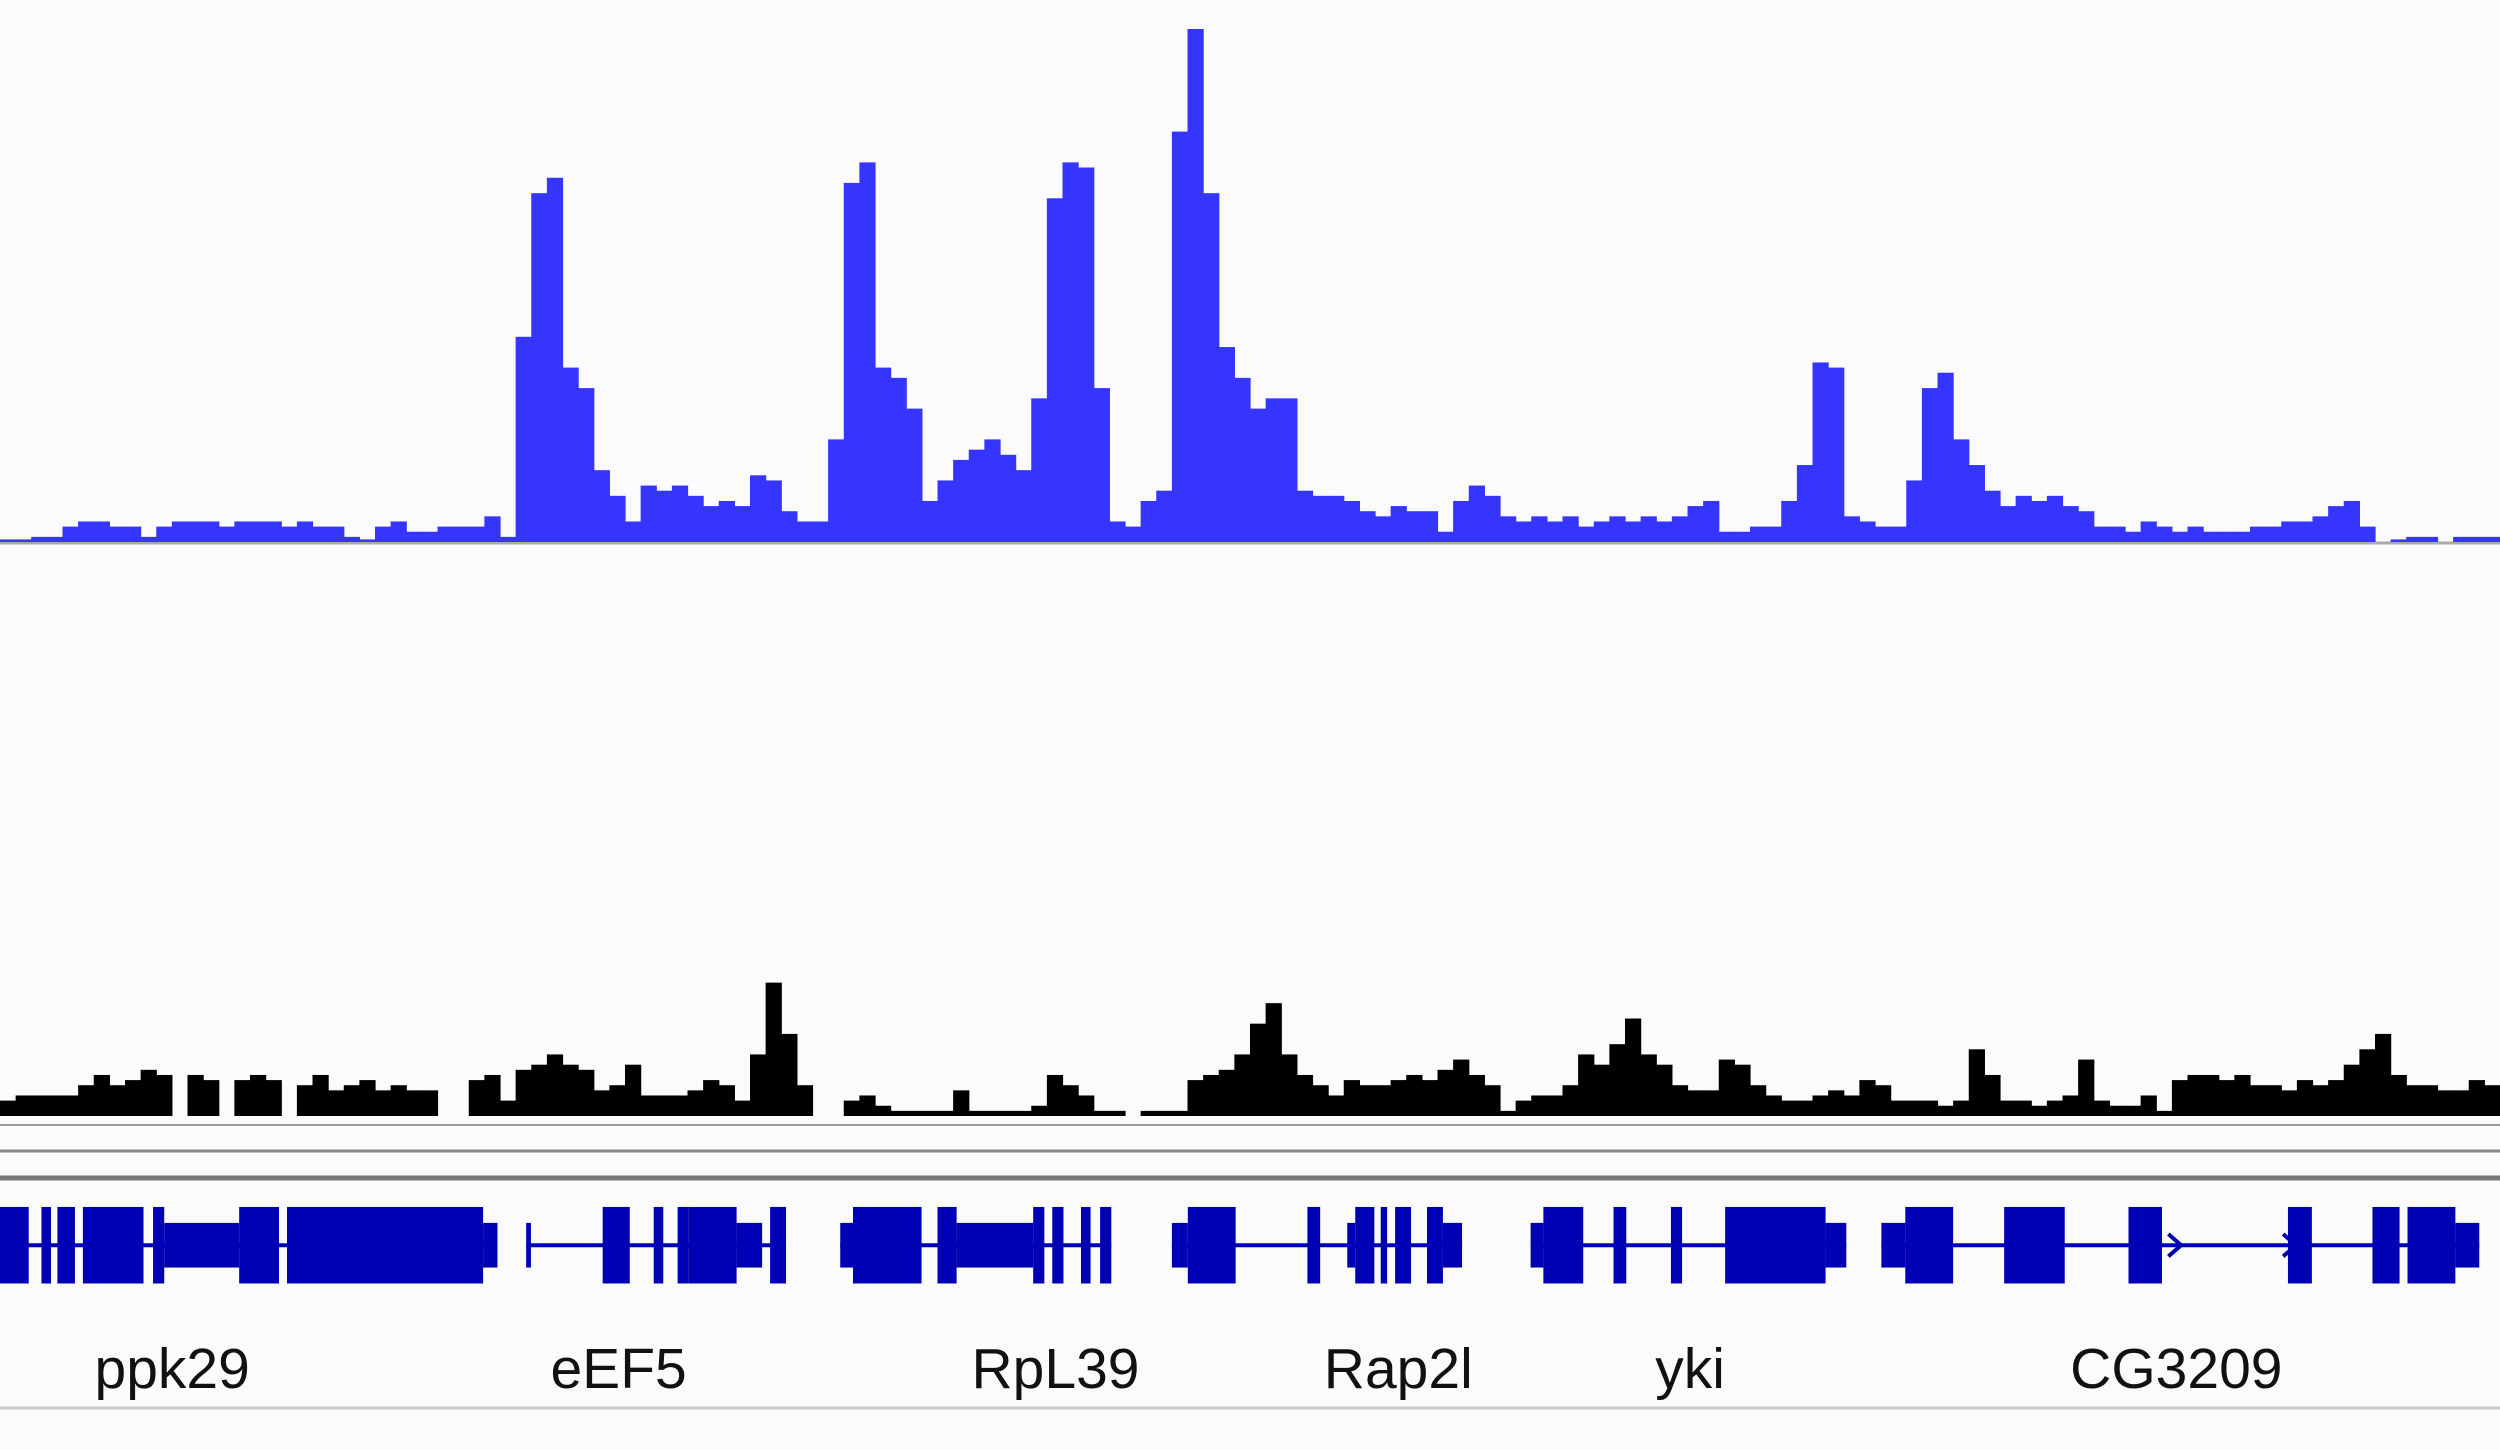 The width and height of the screenshot is (2500, 1450). Describe the element at coordinates (1240, 1245) in the screenshot. I see `gene-track` at that location.